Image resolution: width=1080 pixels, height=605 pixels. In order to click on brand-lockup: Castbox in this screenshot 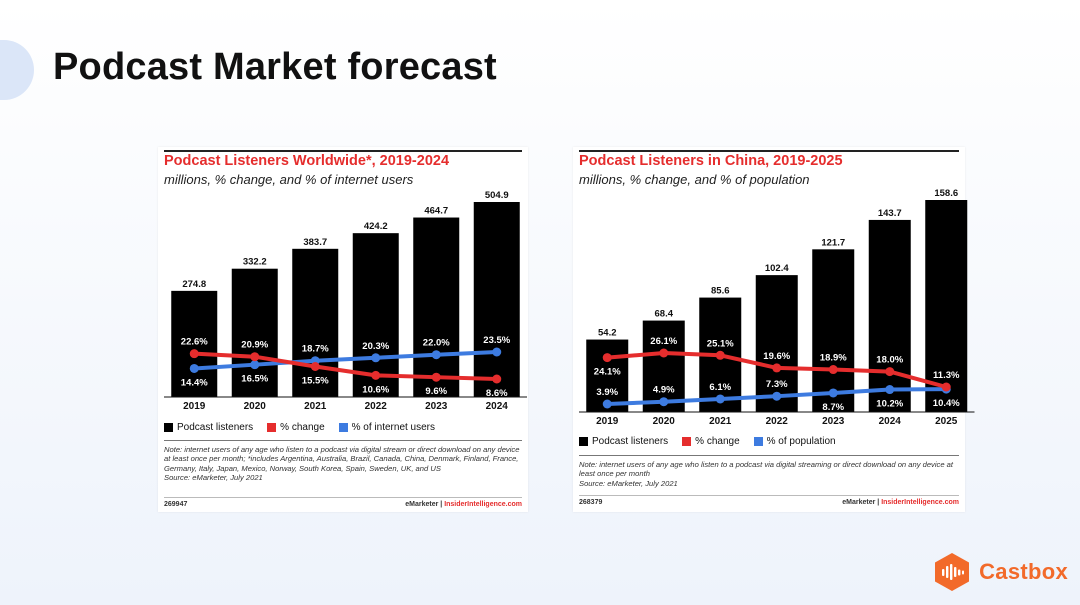, I will do `click(999, 572)`.